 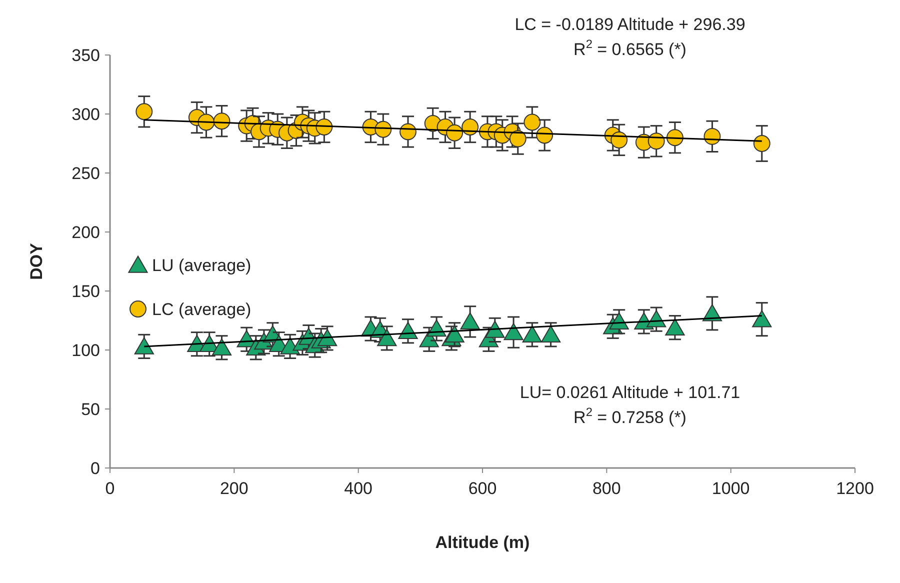 I want to click on x-tick-label: 200, so click(x=234, y=488).